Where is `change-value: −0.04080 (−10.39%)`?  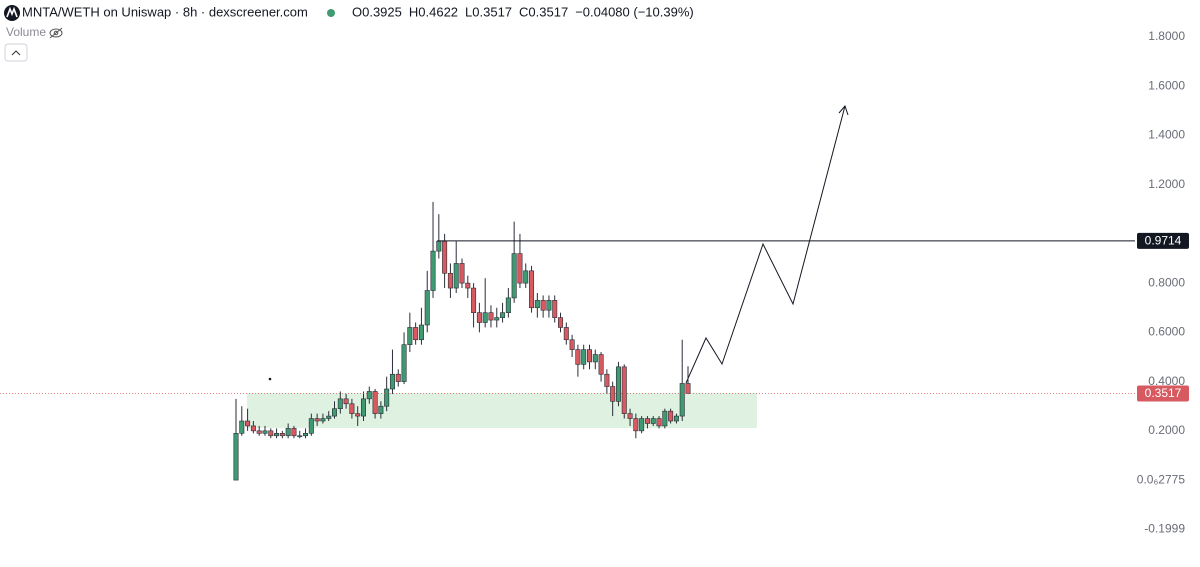
change-value: −0.04080 (−10.39%) is located at coordinates (634, 11).